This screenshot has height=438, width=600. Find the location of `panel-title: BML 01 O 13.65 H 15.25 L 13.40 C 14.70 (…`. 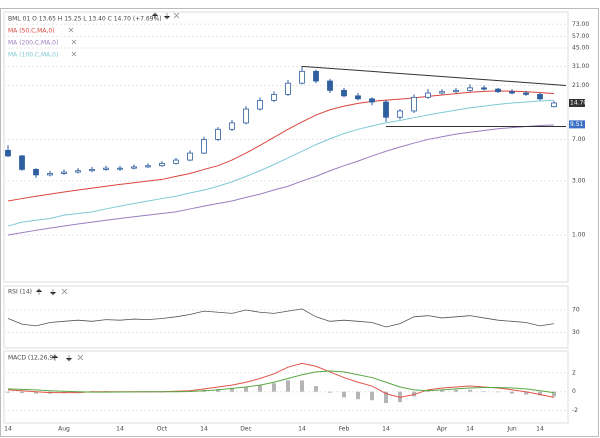

panel-title: BML 01 O 13.65 H 15.25 L 13.40 C 14.70 (… is located at coordinates (85, 19).